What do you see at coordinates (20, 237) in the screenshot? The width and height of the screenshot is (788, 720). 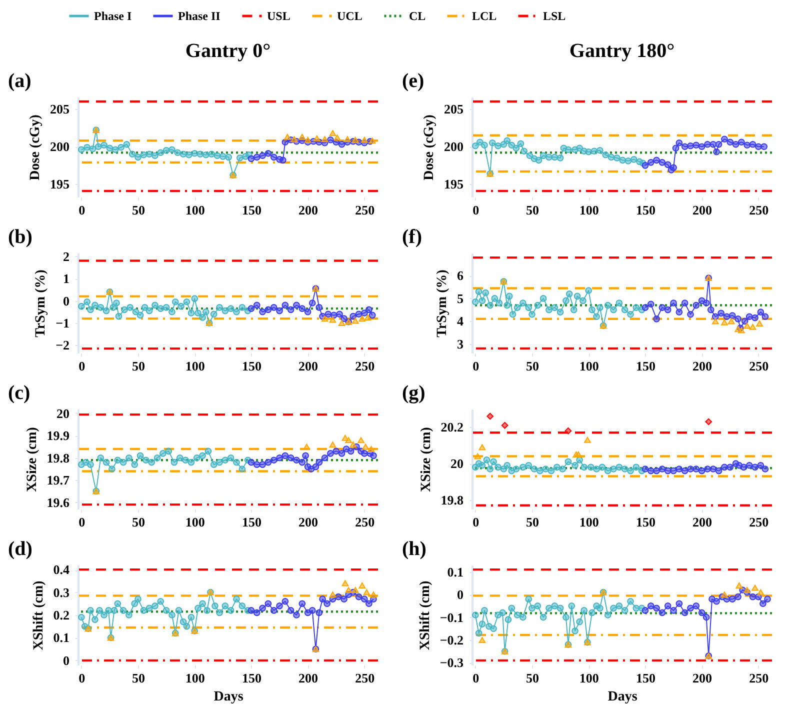 I see `text: (b)` at bounding box center [20, 237].